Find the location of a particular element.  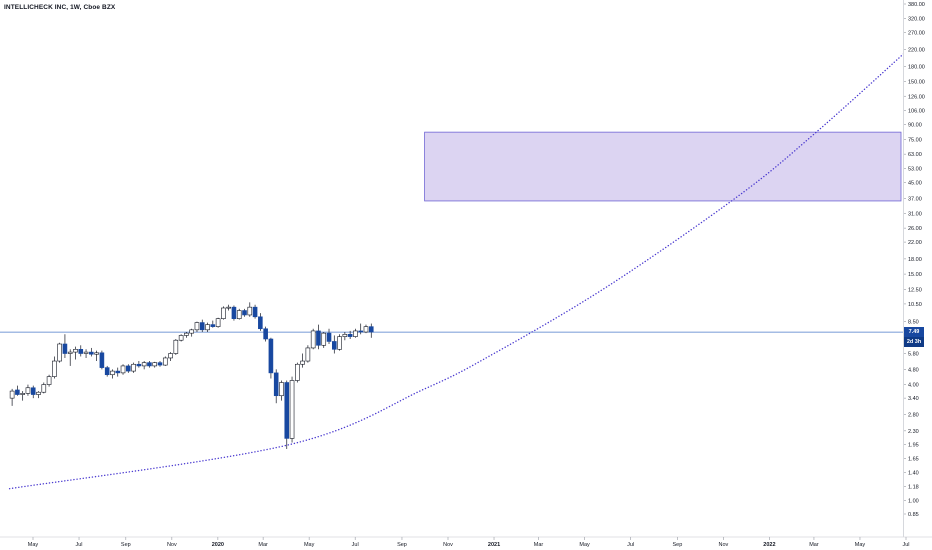

countdown-tag: 2d 3h is located at coordinates (914, 342).